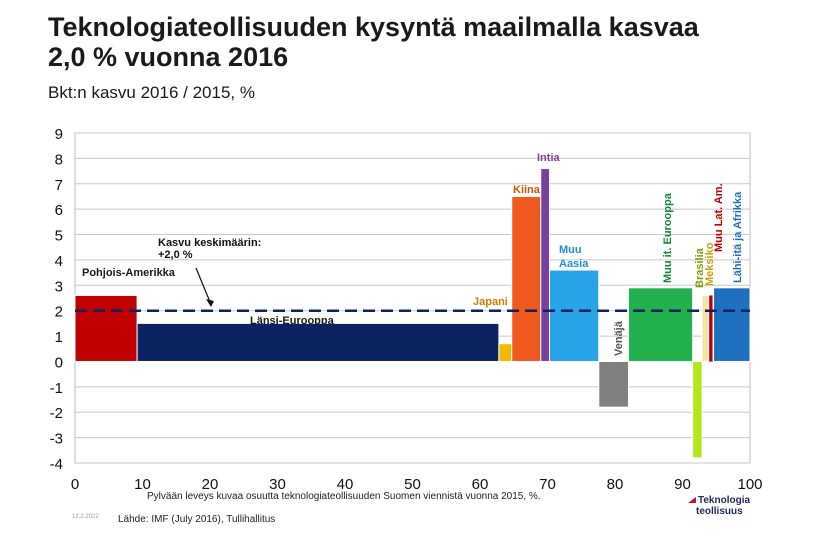  What do you see at coordinates (59, 185) in the screenshot?
I see `y-tick-label: 7` at bounding box center [59, 185].